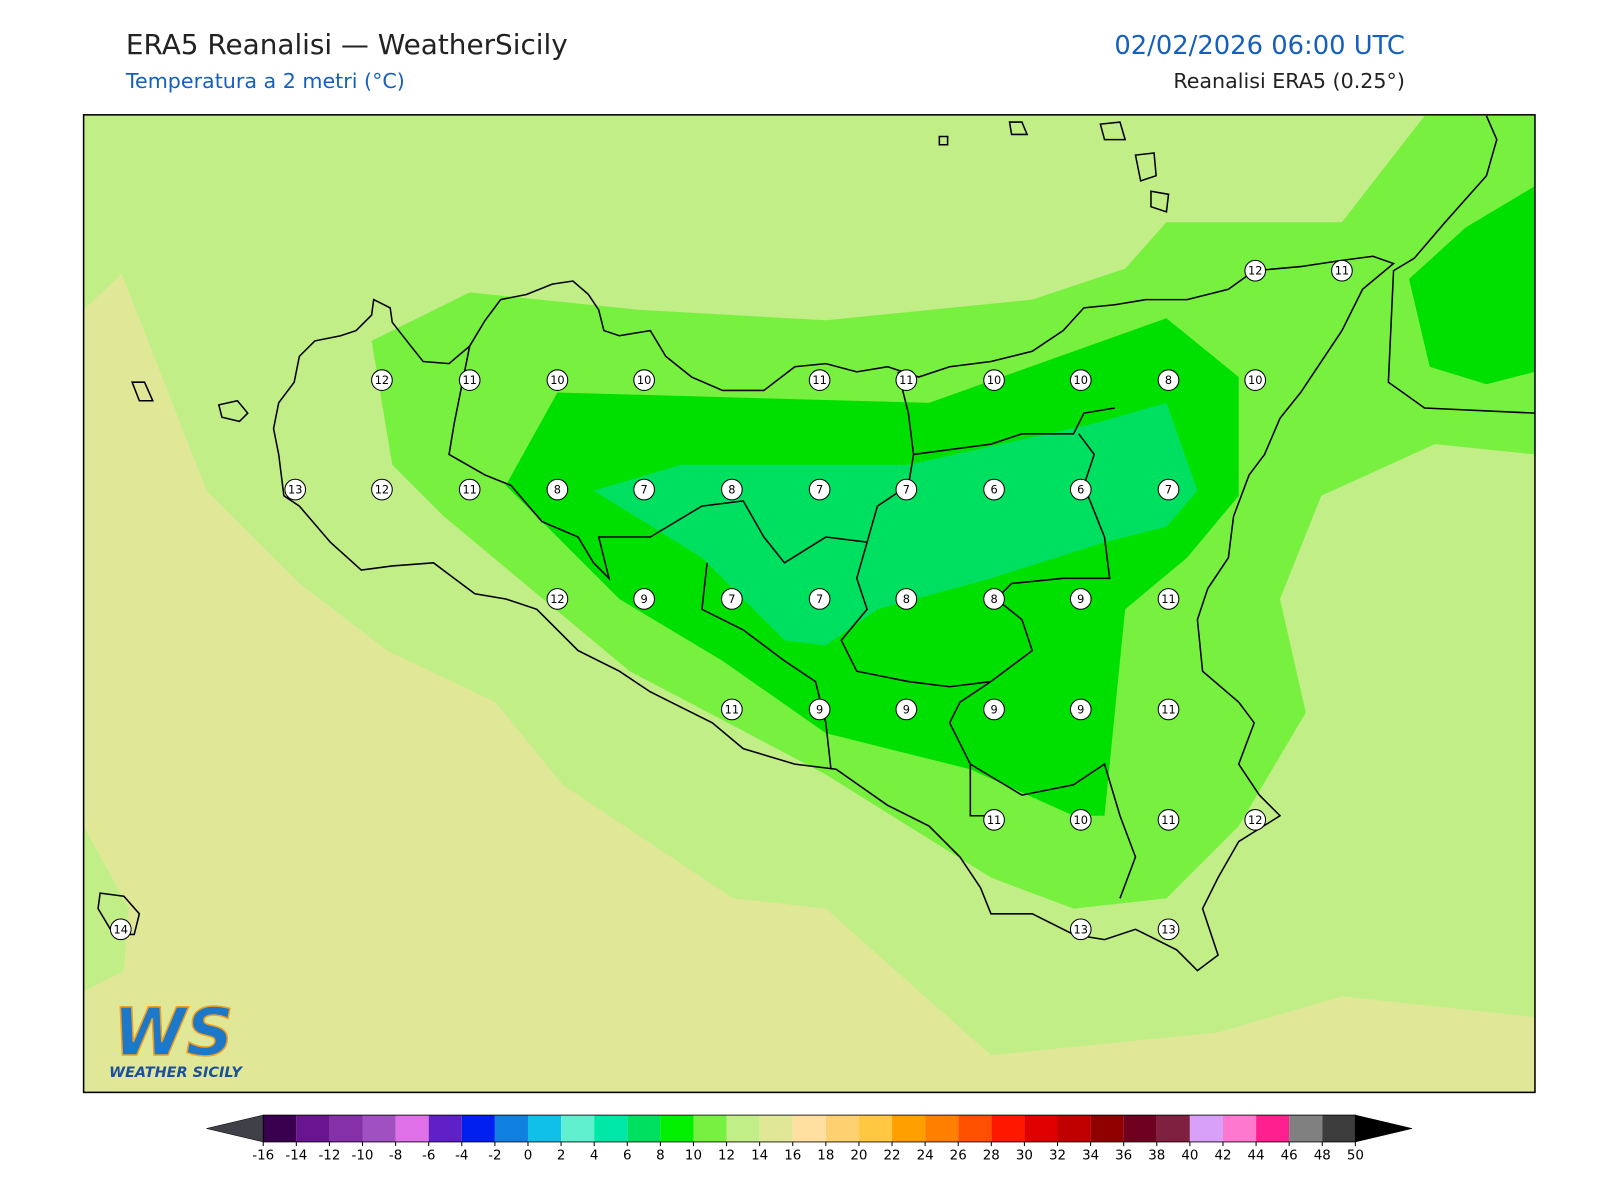 The image size is (1600, 1200). Describe the element at coordinates (1156, 1155) in the screenshot. I see `colorbar-tick-label: 38` at that location.